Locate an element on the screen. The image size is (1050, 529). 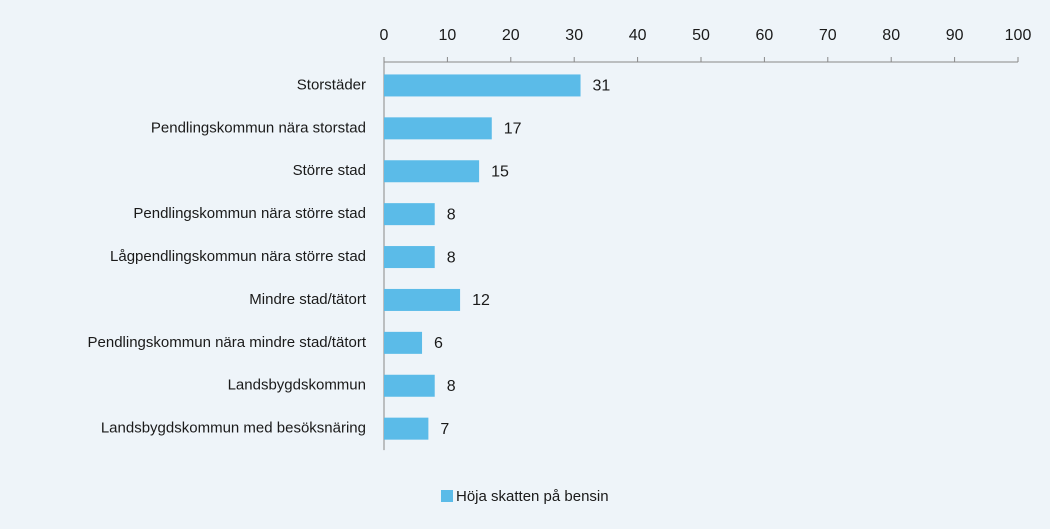
x-tick-label: 40 is located at coordinates (638, 35).